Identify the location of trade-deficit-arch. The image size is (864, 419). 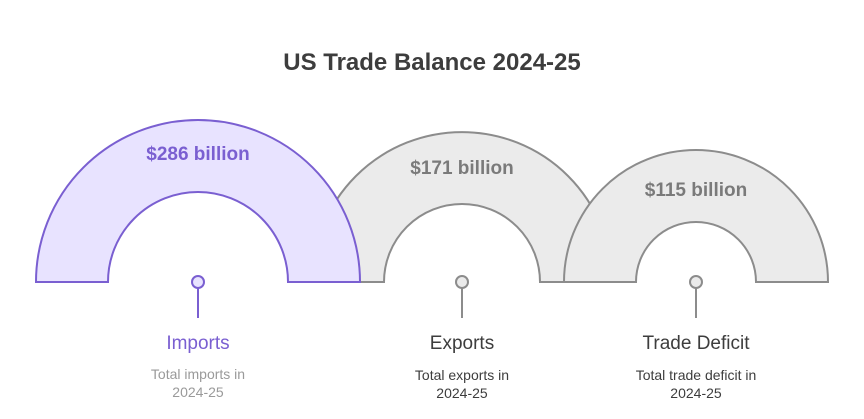
(696, 216).